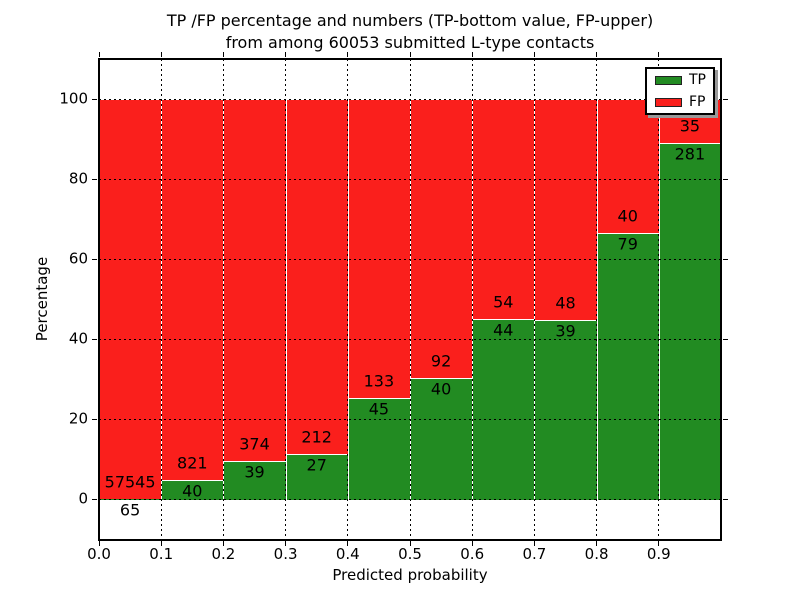 The width and height of the screenshot is (800, 600). I want to click on x-tick-label: 0.9, so click(658, 554).